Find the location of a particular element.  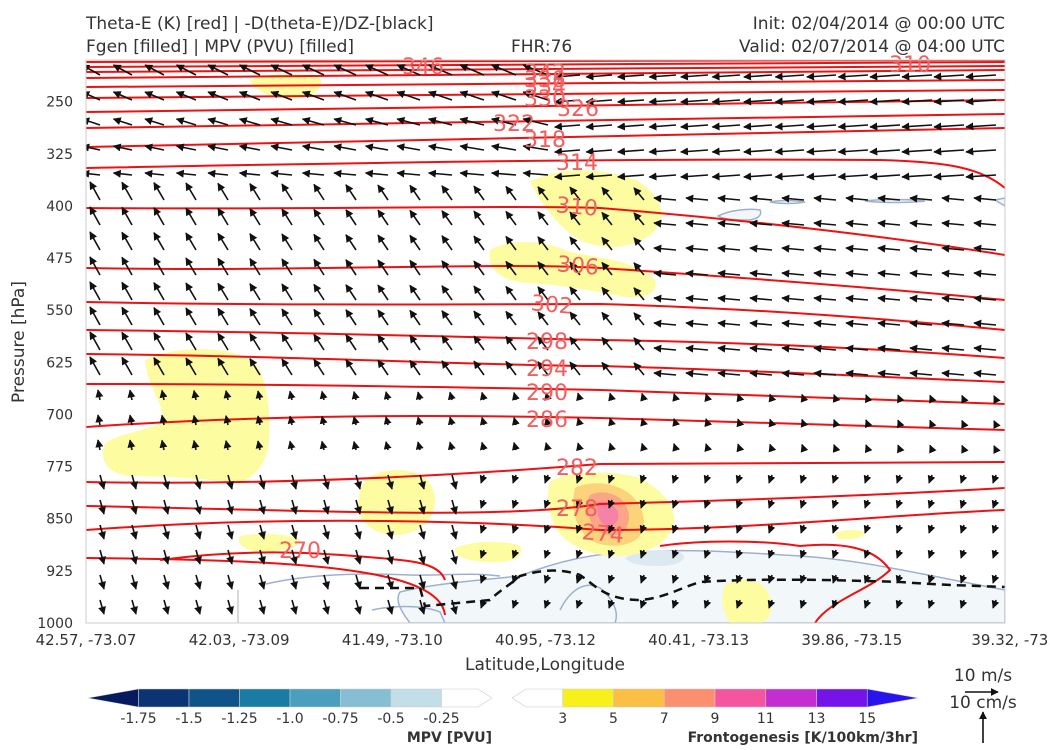

theta-e-label: 310 is located at coordinates (577, 207).